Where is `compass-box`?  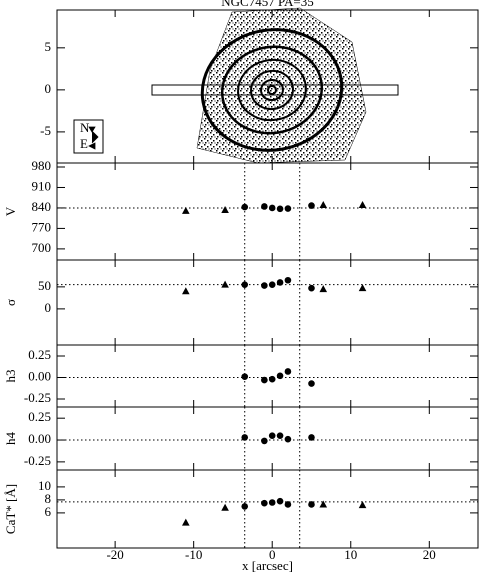 compass-box is located at coordinates (88, 136).